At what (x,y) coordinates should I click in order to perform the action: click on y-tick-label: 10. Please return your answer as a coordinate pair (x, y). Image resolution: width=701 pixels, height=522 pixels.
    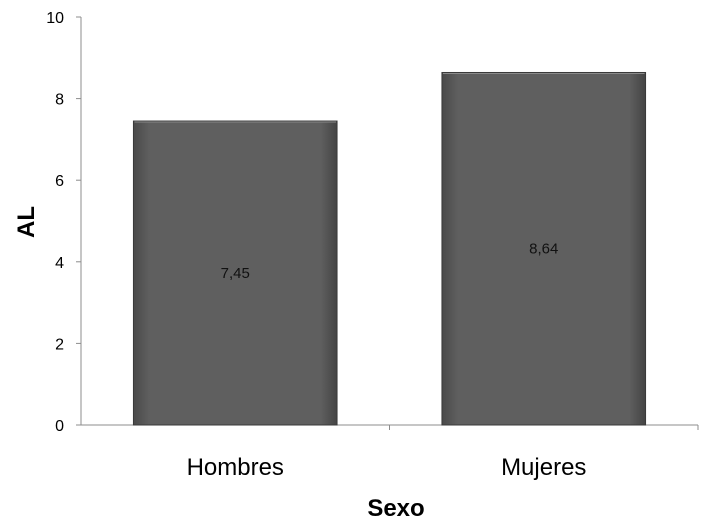
    Looking at the image, I should click on (55, 18).